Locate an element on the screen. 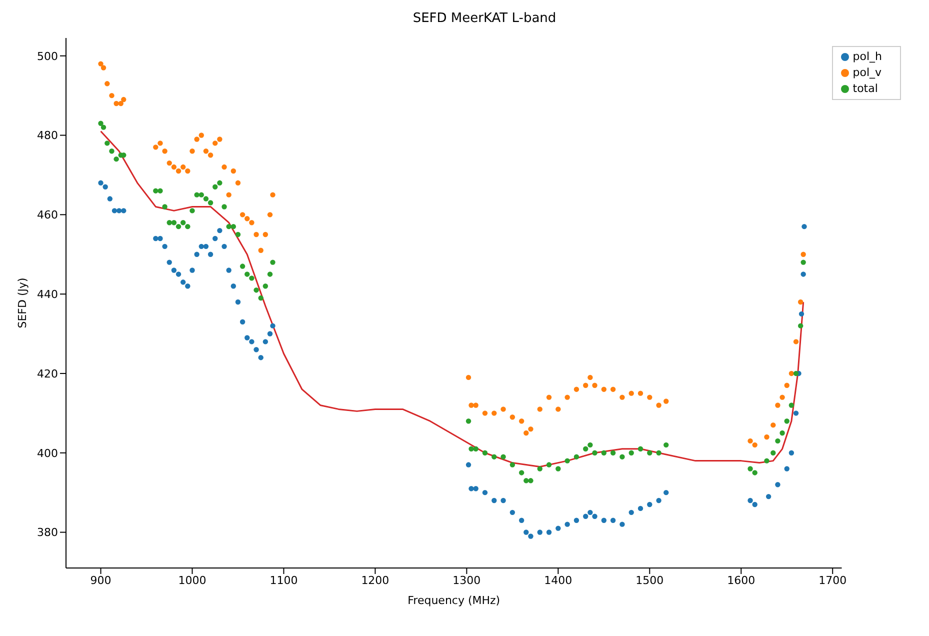 The image size is (929, 636). legend-label: total is located at coordinates (865, 88).